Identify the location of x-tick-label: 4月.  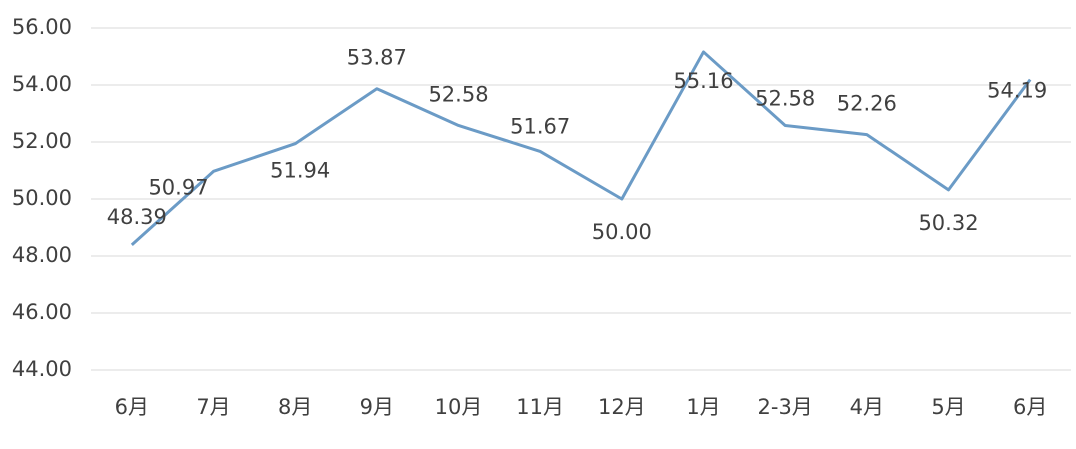
(867, 407).